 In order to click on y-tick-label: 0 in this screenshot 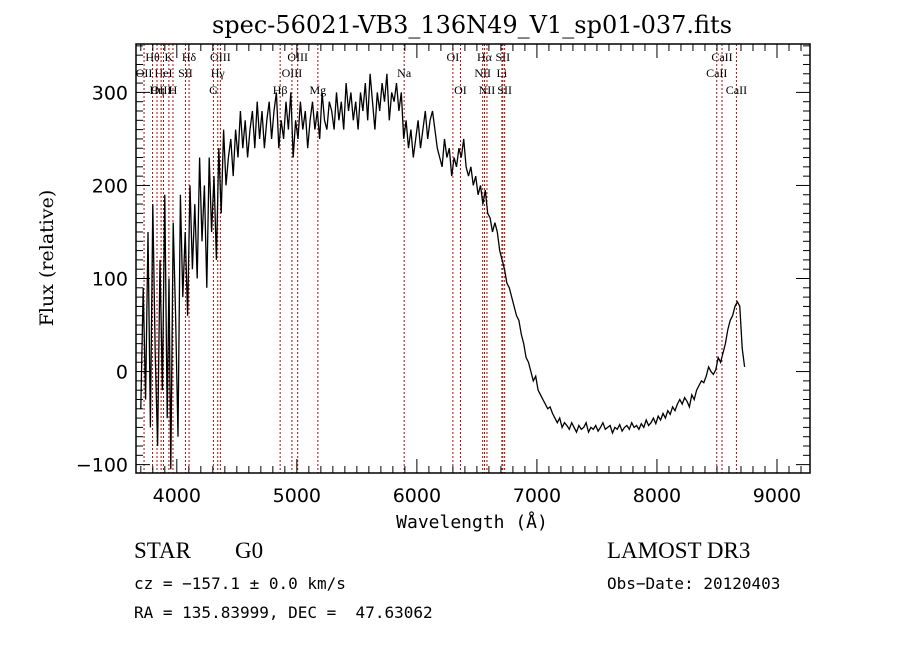, I will do `click(122, 373)`.